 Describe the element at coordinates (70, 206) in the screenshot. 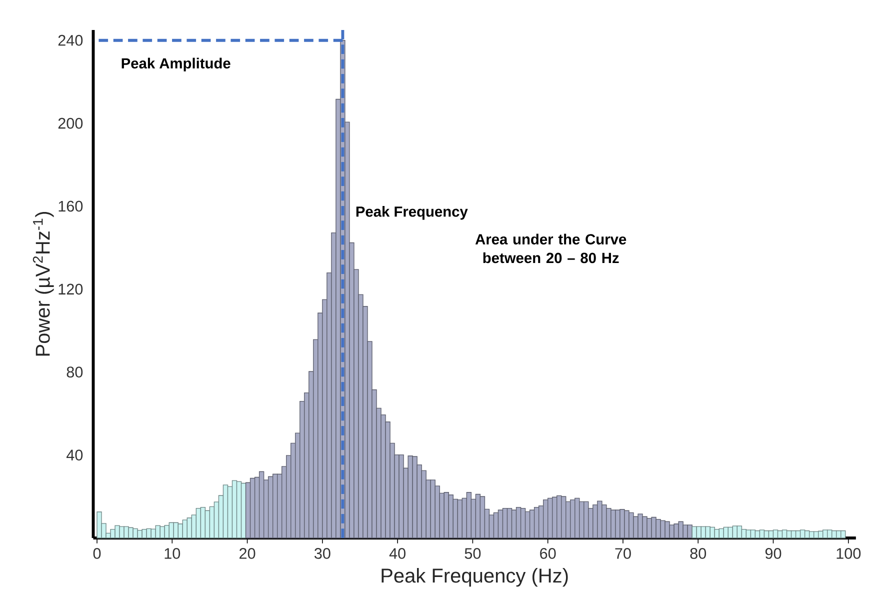

I see `y-tick-label: 160` at that location.